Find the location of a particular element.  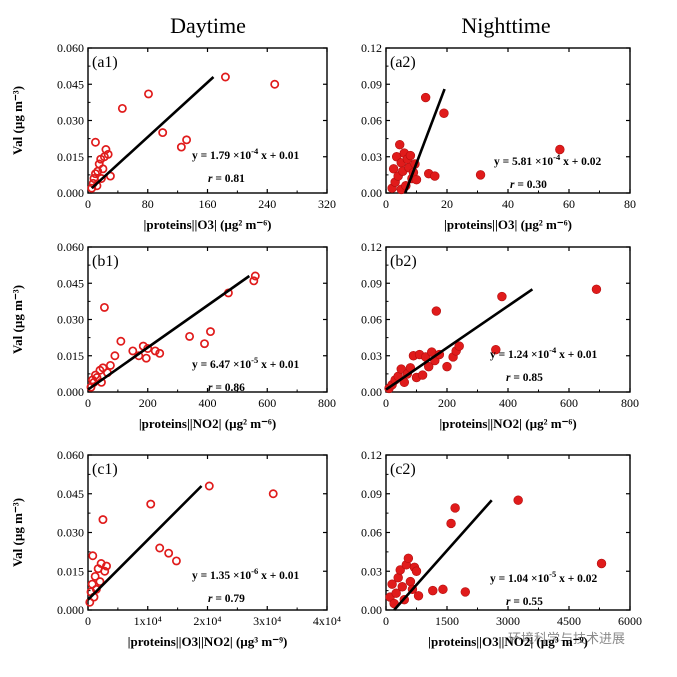

panel-label: (a2) is located at coordinates (403, 62).